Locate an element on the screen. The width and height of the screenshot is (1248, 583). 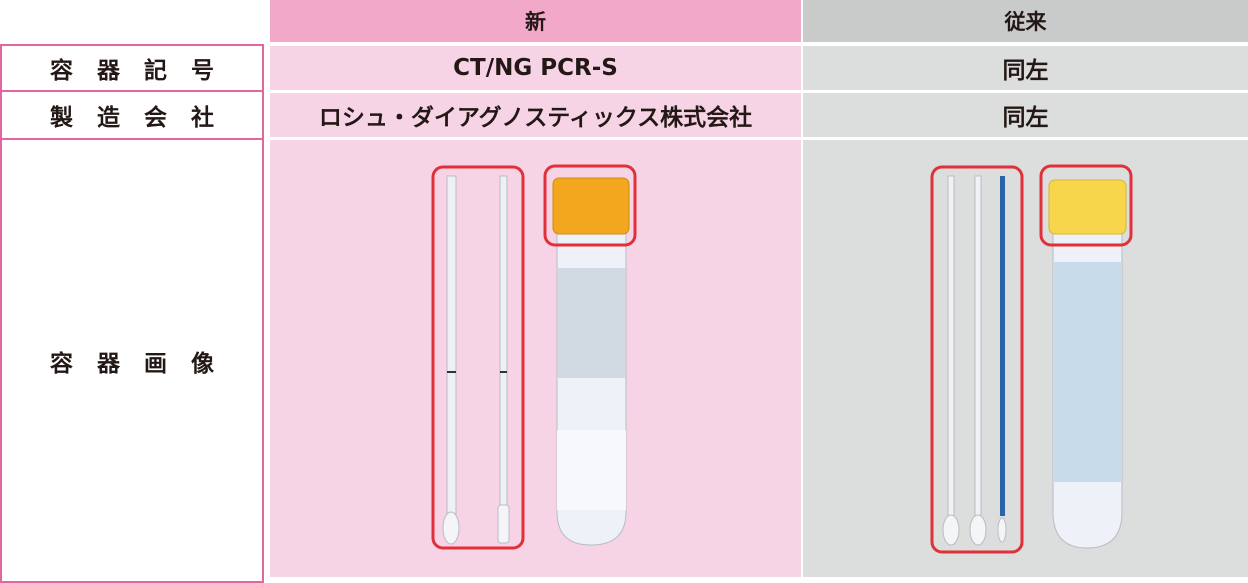
row-label: 容器記号 is located at coordinates (132, 68).